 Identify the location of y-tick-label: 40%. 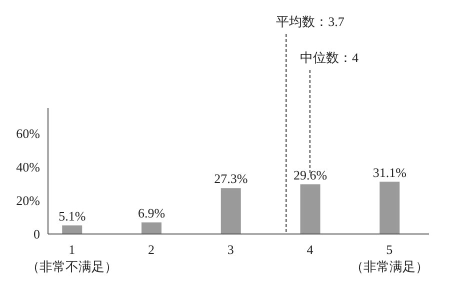
(28, 166).